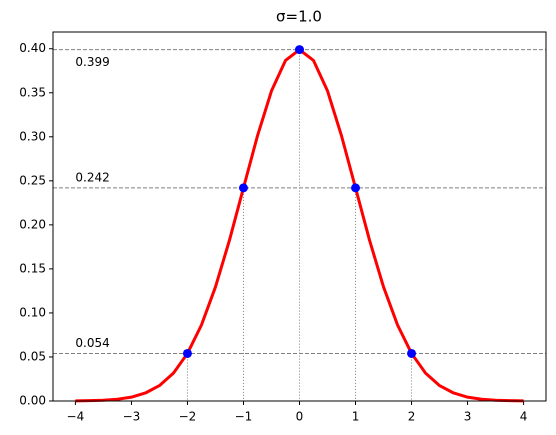  Describe the element at coordinates (356, 417) in the screenshot. I see `x-tick-label: 1` at that location.